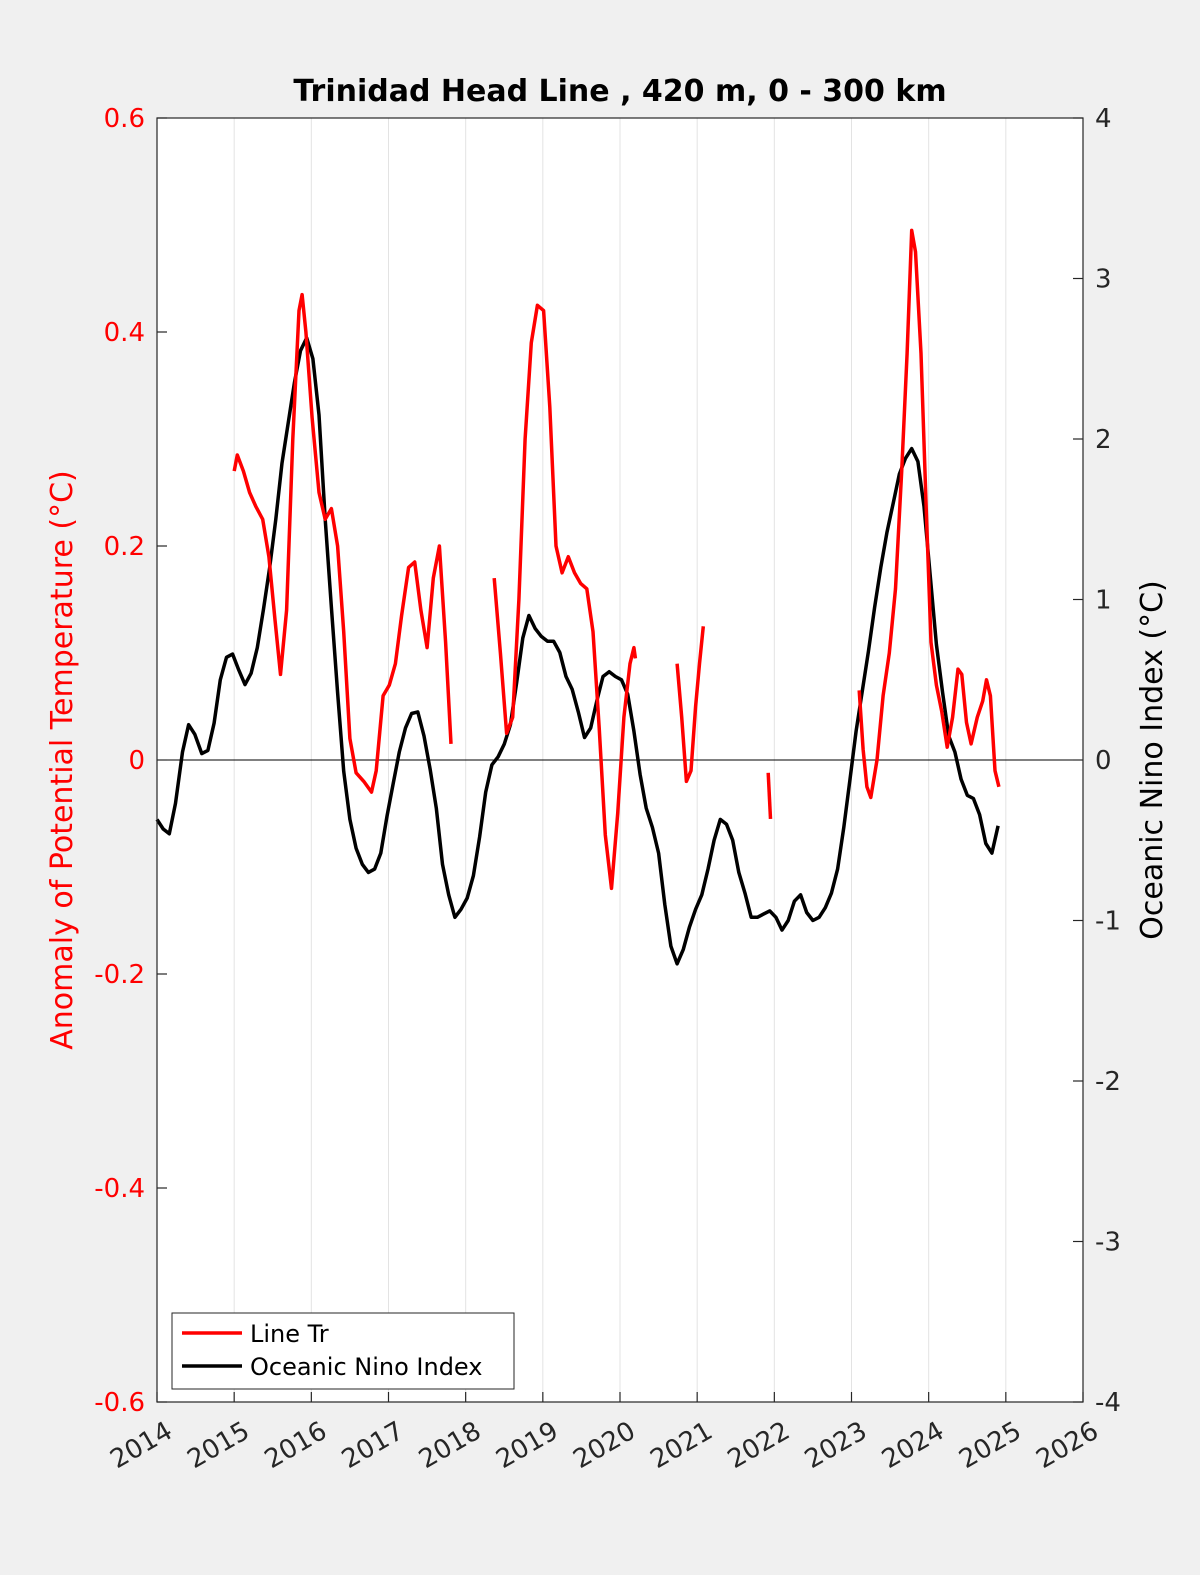 The image size is (1200, 1575). Describe the element at coordinates (124, 333) in the screenshot. I see `y-left-tick-label: 0.4` at that location.